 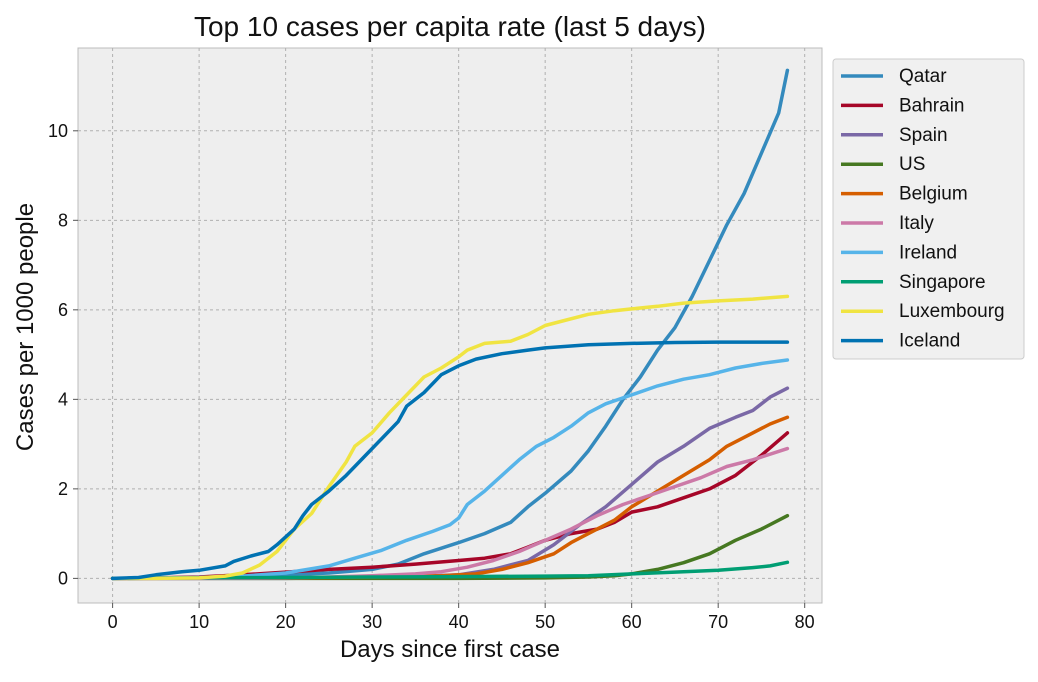 I want to click on series-line-singapore, so click(x=450, y=570).